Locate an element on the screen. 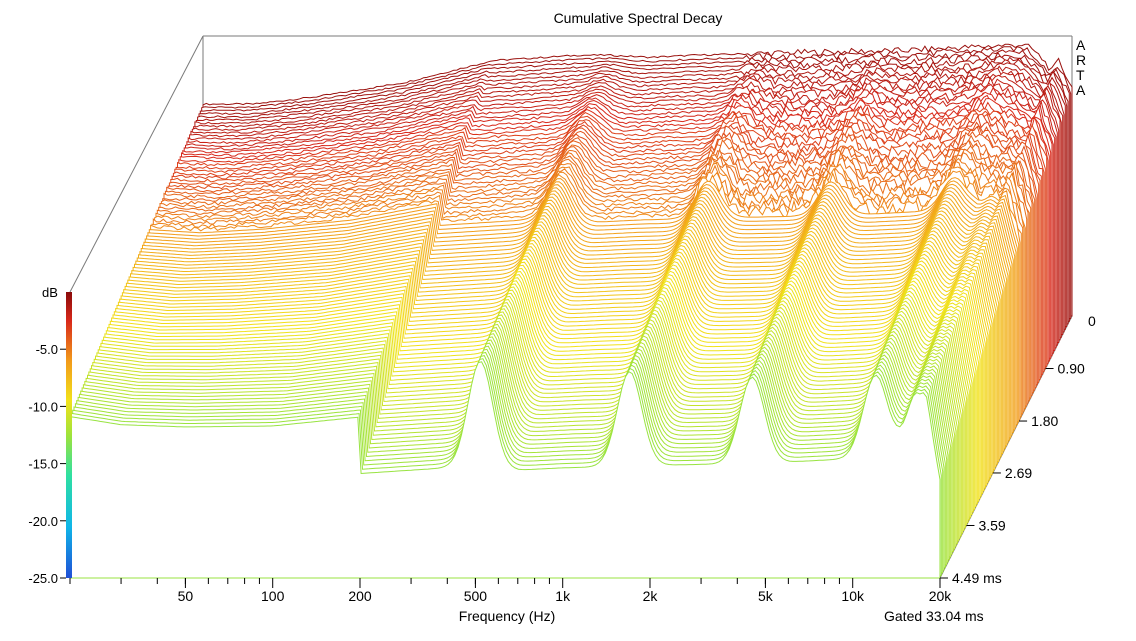 This screenshot has width=1136, height=641. time-tick-label: 1.80 is located at coordinates (1044, 421).